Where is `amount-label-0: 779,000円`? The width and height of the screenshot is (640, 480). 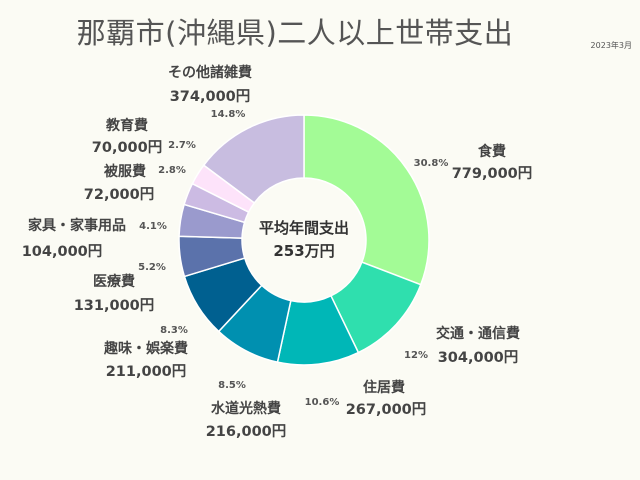 amount-label-0: 779,000円 is located at coordinates (492, 173).